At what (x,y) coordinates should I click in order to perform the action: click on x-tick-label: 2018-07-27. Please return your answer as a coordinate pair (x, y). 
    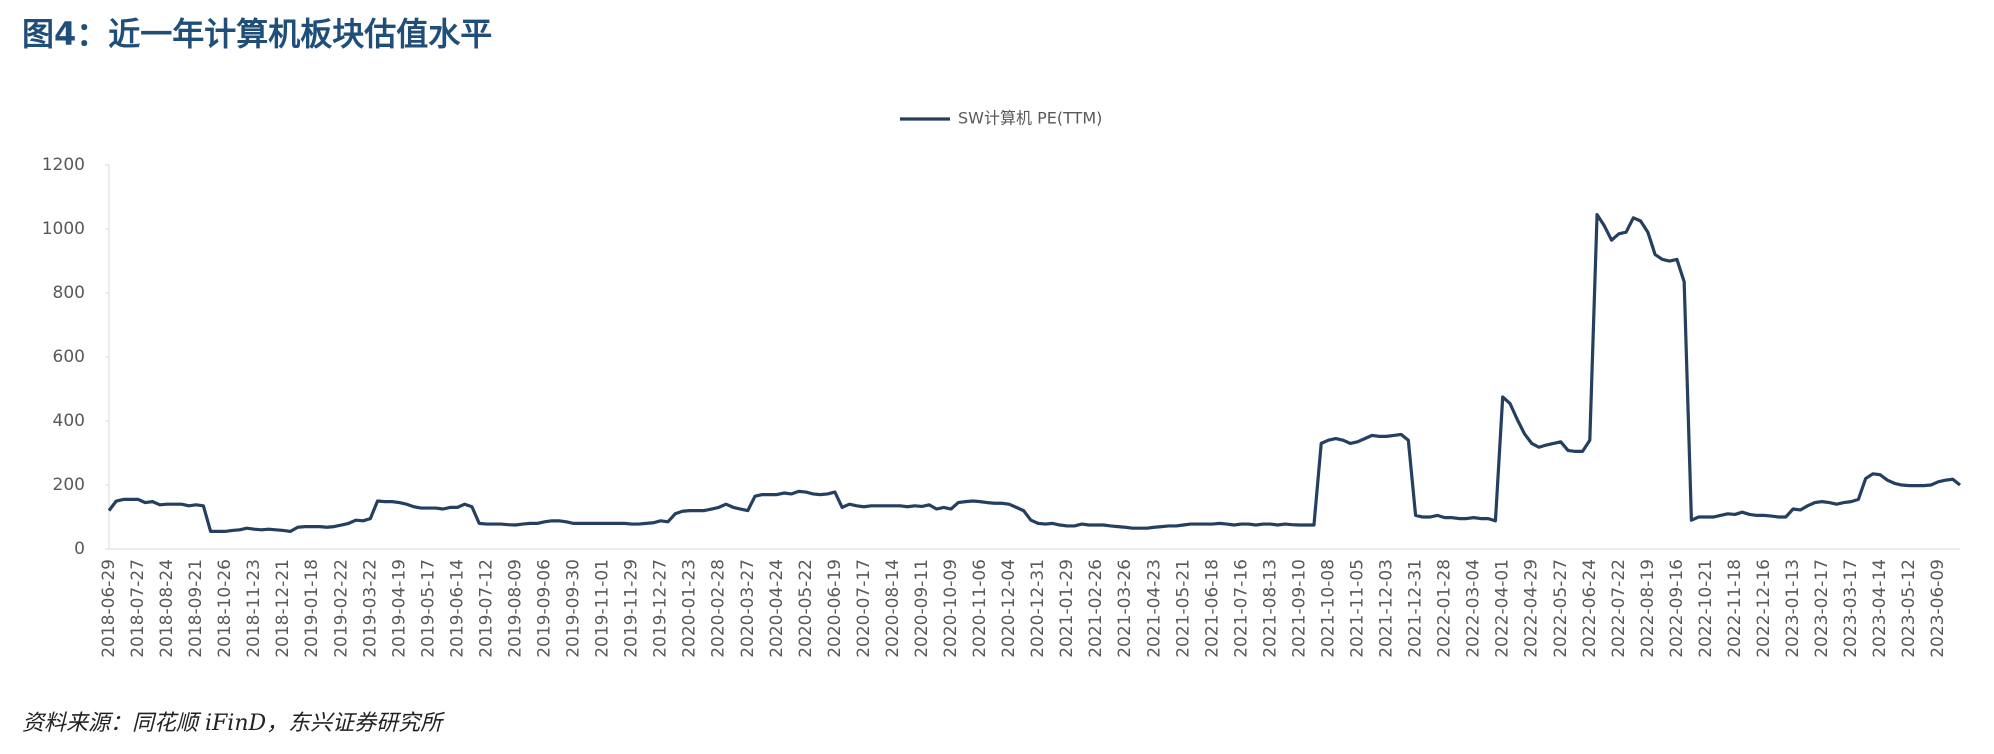
    Looking at the image, I should click on (138, 608).